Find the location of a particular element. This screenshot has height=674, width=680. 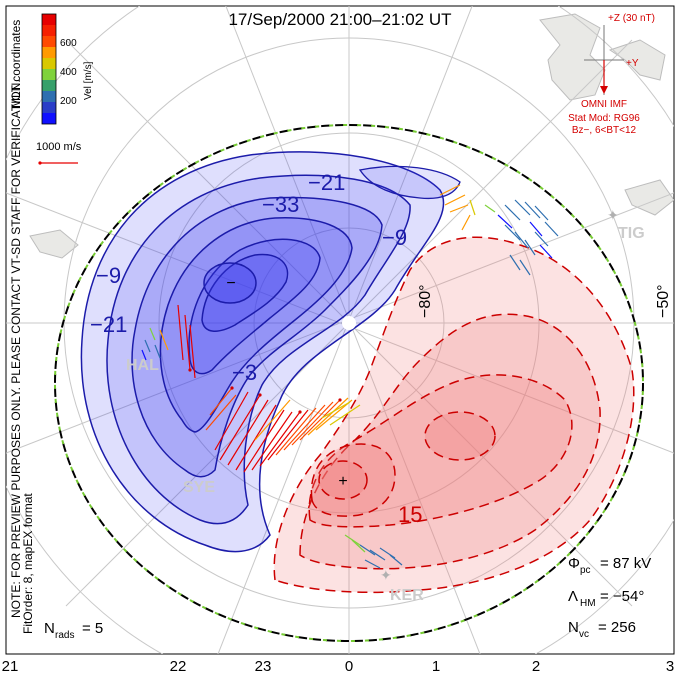

reference-vector-origin is located at coordinates (40, 163).